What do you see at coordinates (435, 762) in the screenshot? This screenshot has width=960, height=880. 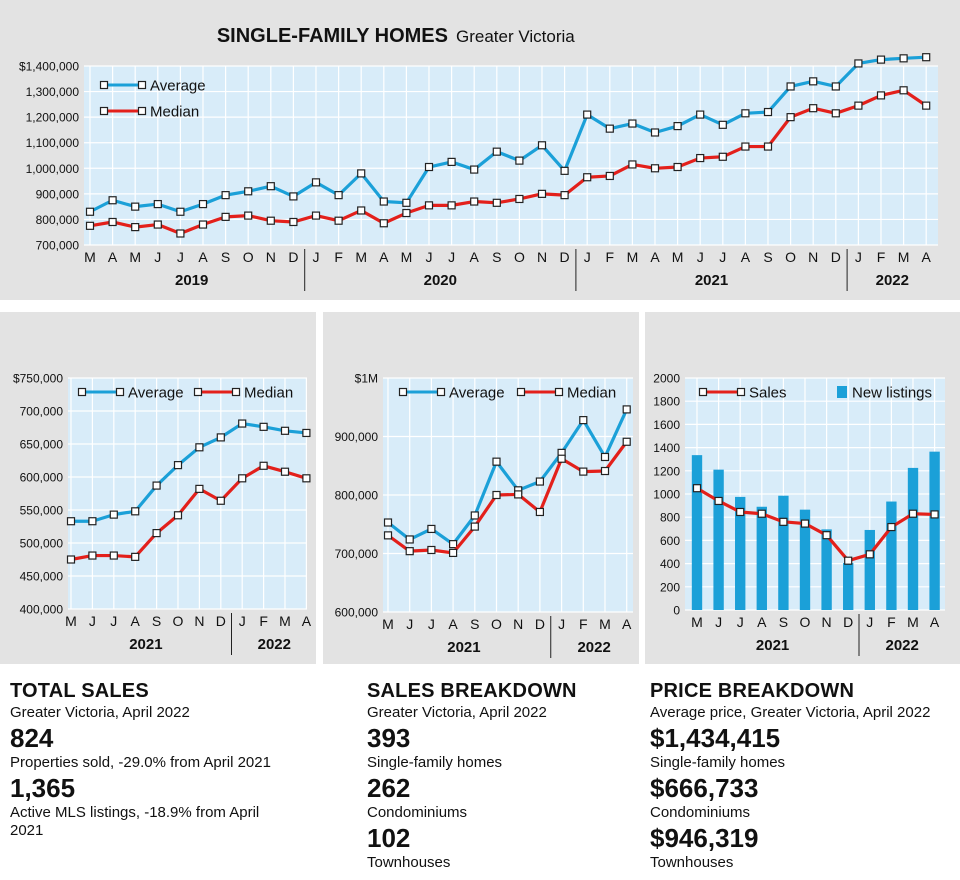 I see `info-label: Single-family homes` at bounding box center [435, 762].